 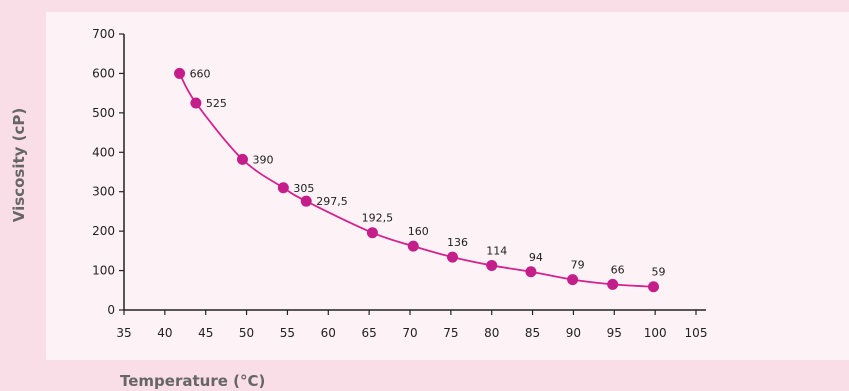 I want to click on data-label: 297,5, so click(x=332, y=201).